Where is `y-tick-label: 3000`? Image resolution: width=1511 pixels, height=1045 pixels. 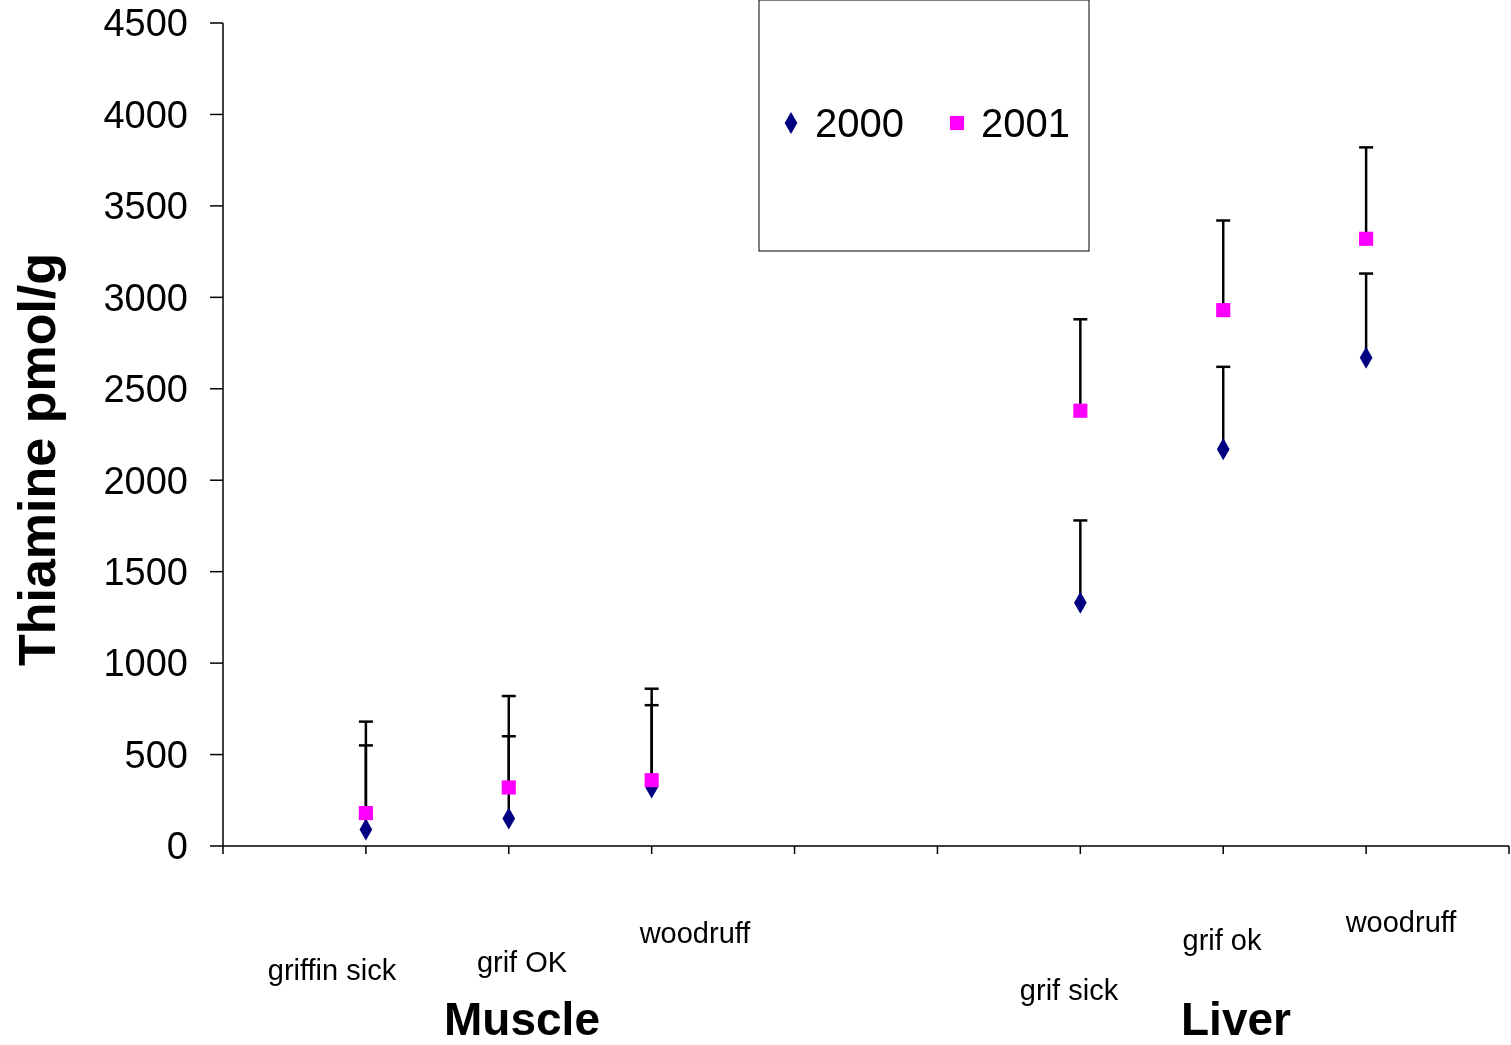 y-tick-label: 3000 is located at coordinates (145, 297).